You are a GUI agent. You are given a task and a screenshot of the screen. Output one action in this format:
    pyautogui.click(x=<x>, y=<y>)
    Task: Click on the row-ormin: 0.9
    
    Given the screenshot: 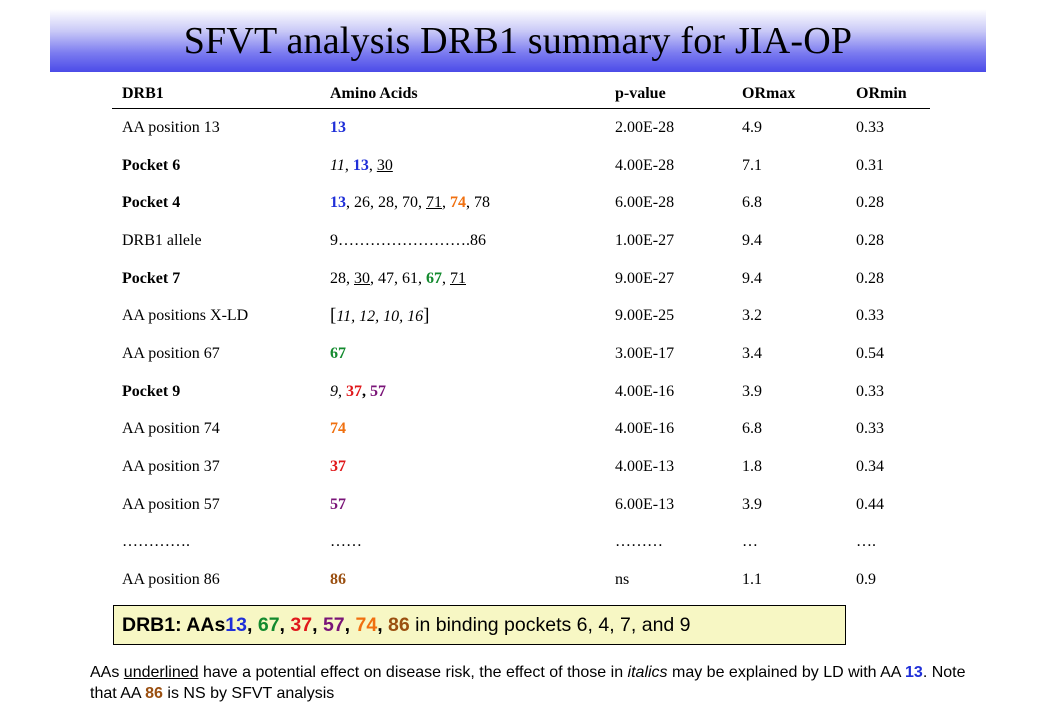 What is the action you would take?
    pyautogui.click(x=866, y=580)
    